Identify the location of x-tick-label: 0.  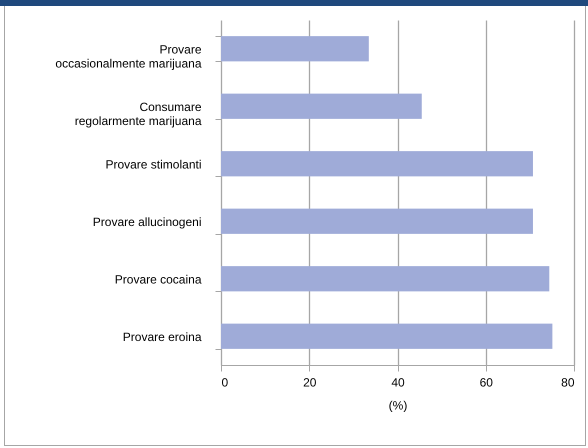
(225, 383).